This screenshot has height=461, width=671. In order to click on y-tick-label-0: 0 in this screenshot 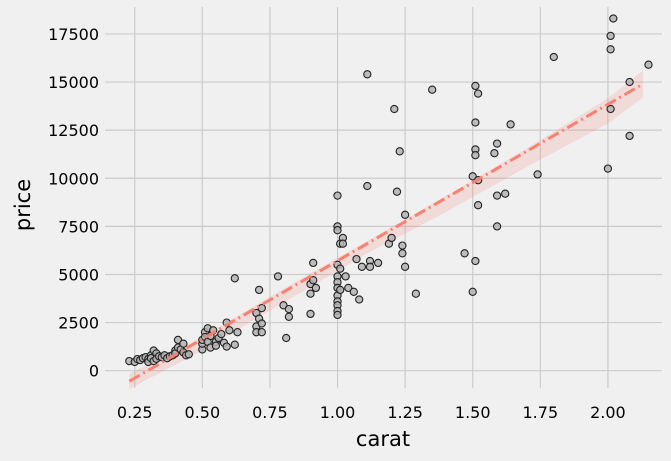, I will do `click(94, 371)`.